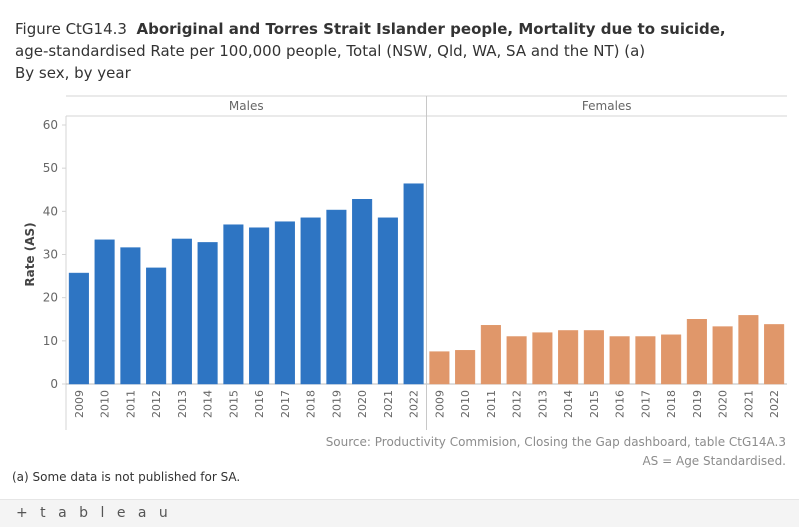  Describe the element at coordinates (50, 125) in the screenshot. I see `y-tick-label: 60` at that location.